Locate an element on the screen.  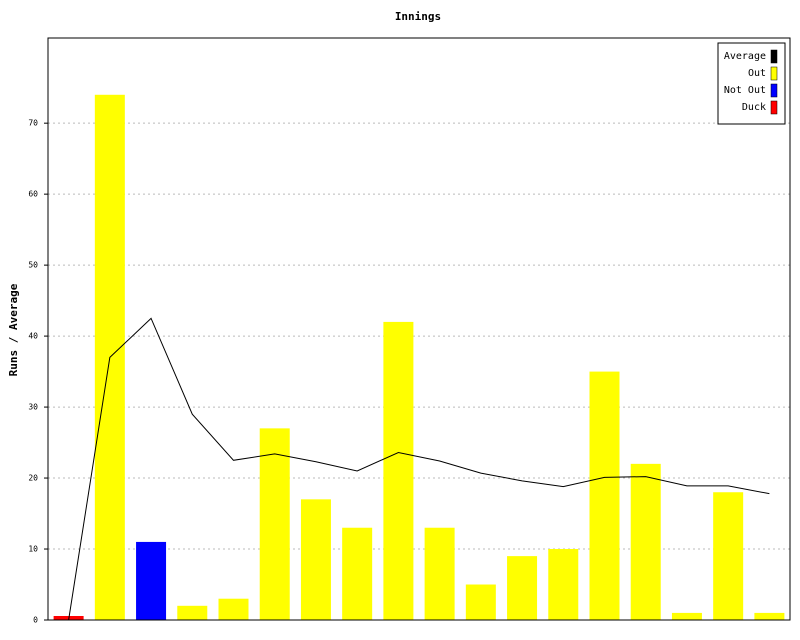
y-tick-label: 30 is located at coordinates (33, 407).